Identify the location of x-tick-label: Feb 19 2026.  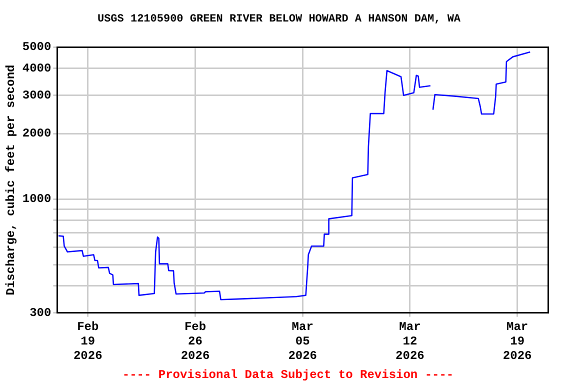
(87, 341).